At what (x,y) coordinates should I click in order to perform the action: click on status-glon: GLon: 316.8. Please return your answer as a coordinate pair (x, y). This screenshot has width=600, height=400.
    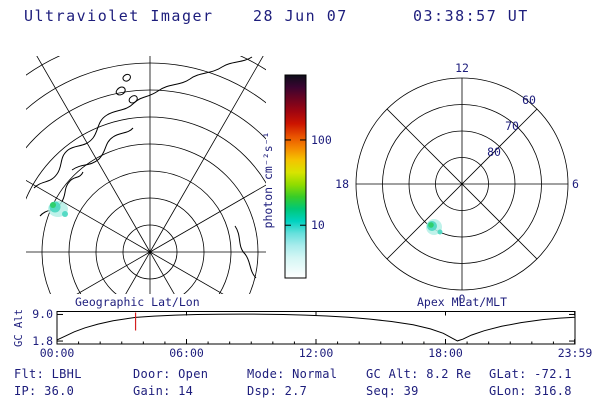
    Looking at the image, I should click on (530, 391).